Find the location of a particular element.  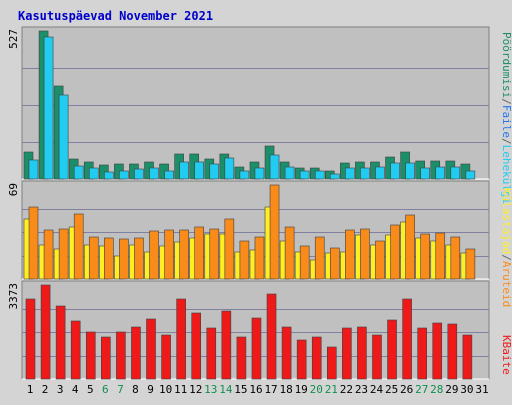

legend-1: Pöördumisi/Faile/Lehekülgi is located at coordinates (506, 118).